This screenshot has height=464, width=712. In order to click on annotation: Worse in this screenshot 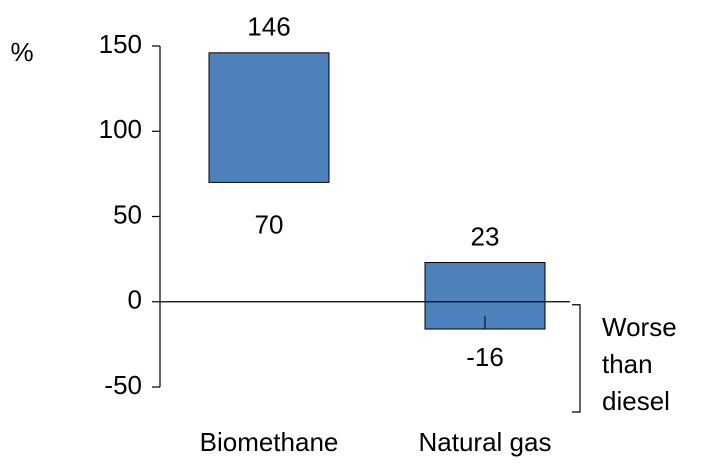, I will do `click(639, 327)`.